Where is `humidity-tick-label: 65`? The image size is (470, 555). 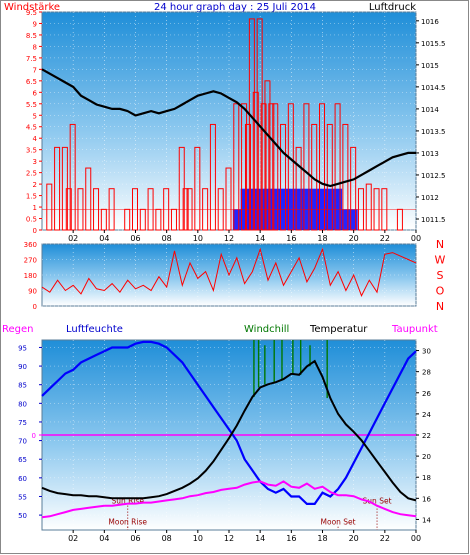 humidity-tick-label: 65 is located at coordinates (22, 460).